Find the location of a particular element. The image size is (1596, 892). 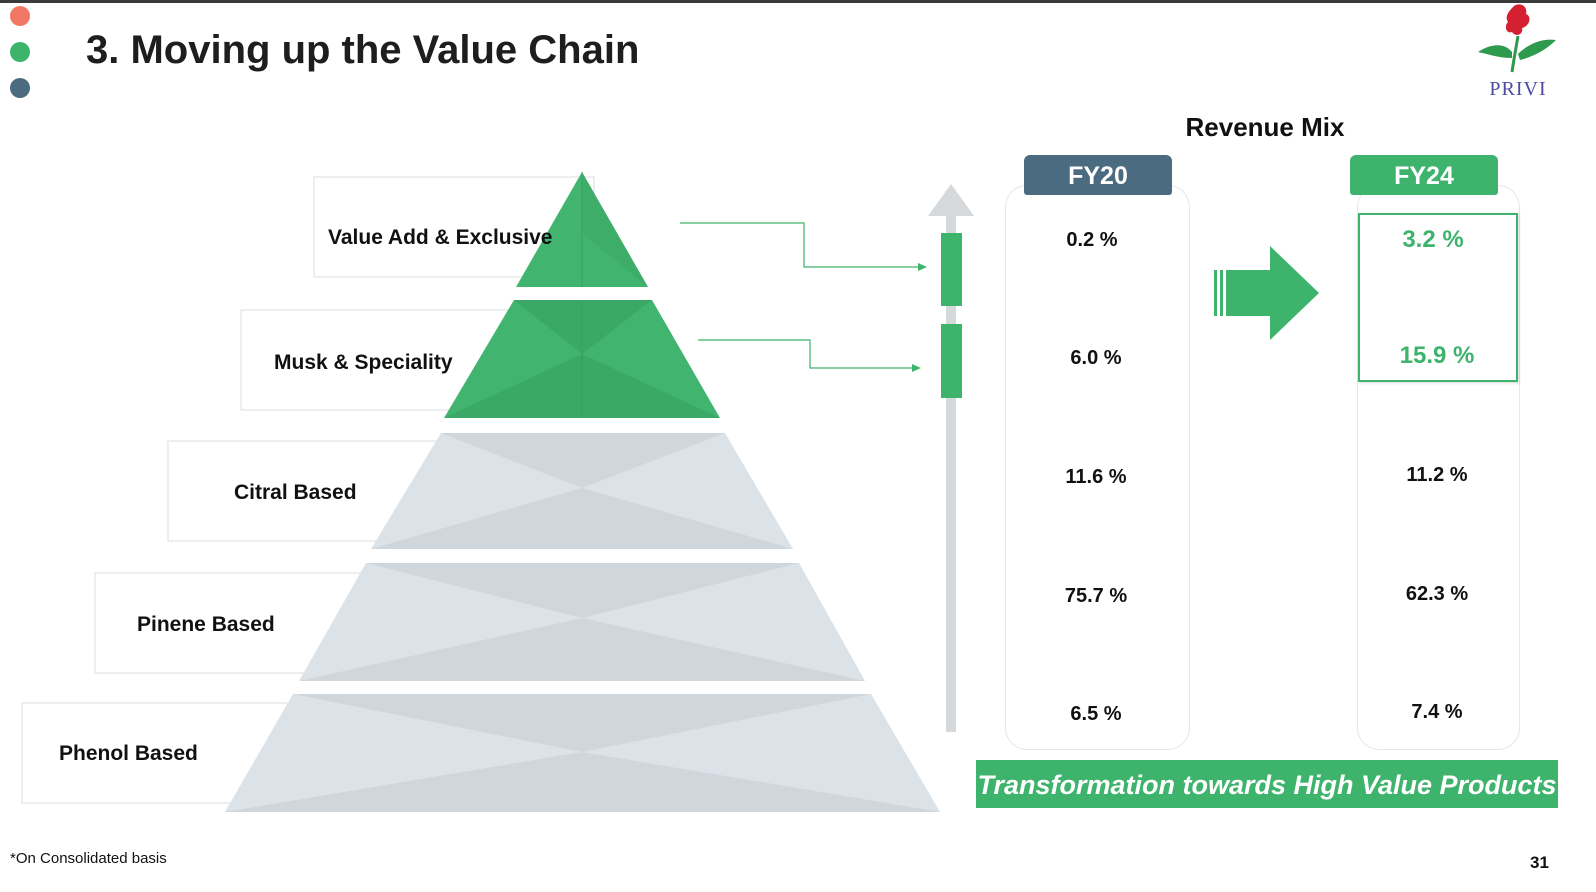

pyramid-label-citral: Citral Based is located at coordinates (295, 492).